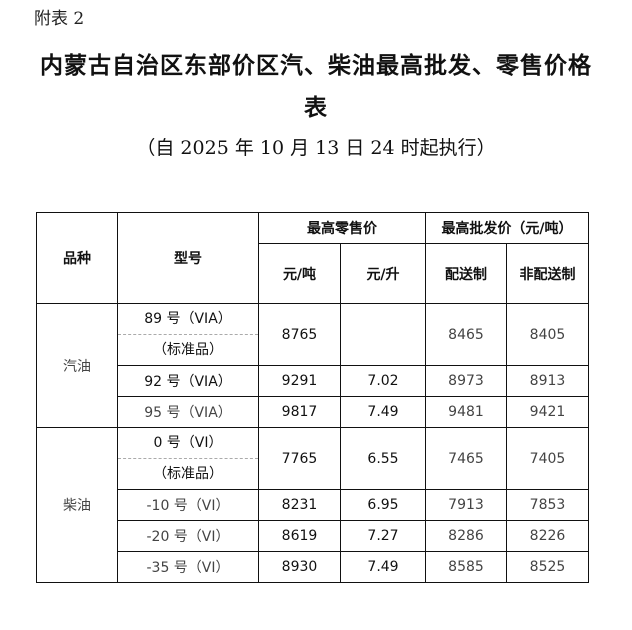 The image size is (632, 630). I want to click on model-cell: 0 号（VI） （标准品）, so click(188, 458).